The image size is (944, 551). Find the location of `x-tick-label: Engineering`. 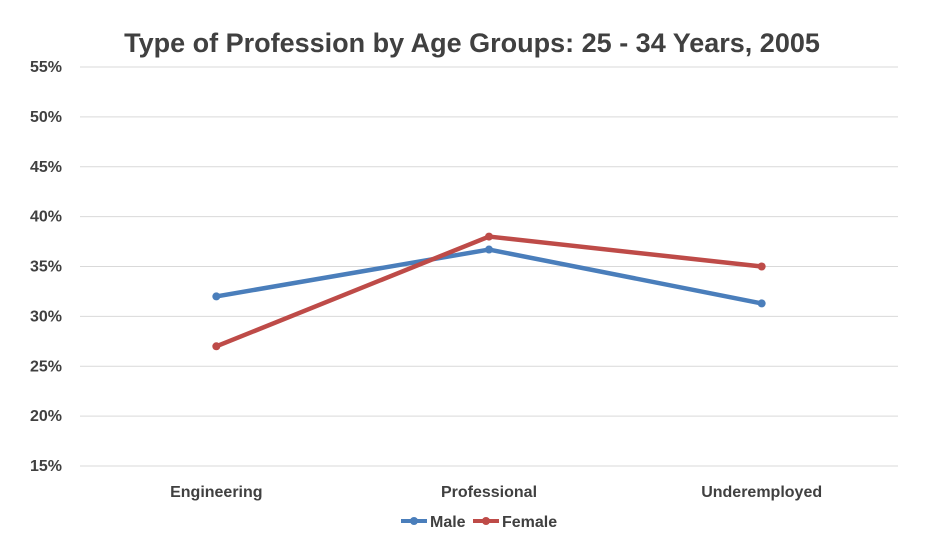

x-tick-label: Engineering is located at coordinates (216, 492).